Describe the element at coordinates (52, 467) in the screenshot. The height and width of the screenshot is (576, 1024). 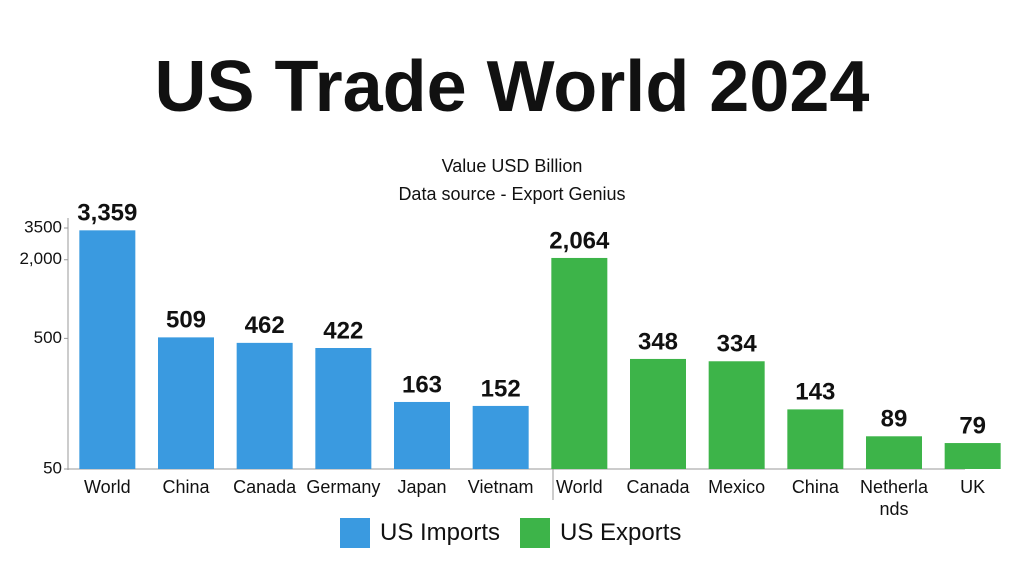
I see `y-tick-label: 50` at that location.